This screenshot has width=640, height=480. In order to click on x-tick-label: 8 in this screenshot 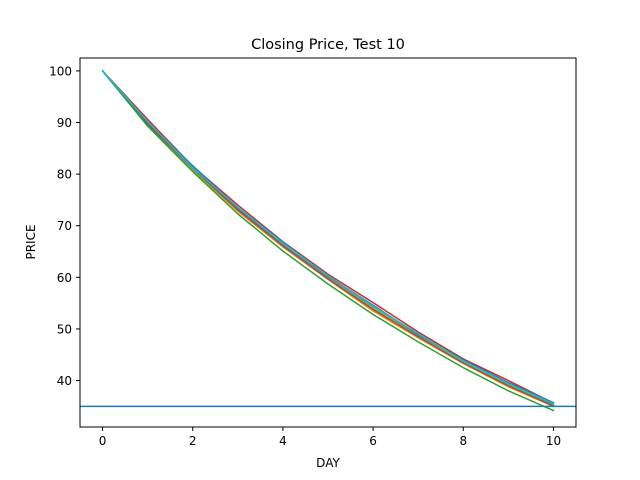, I will do `click(463, 441)`.